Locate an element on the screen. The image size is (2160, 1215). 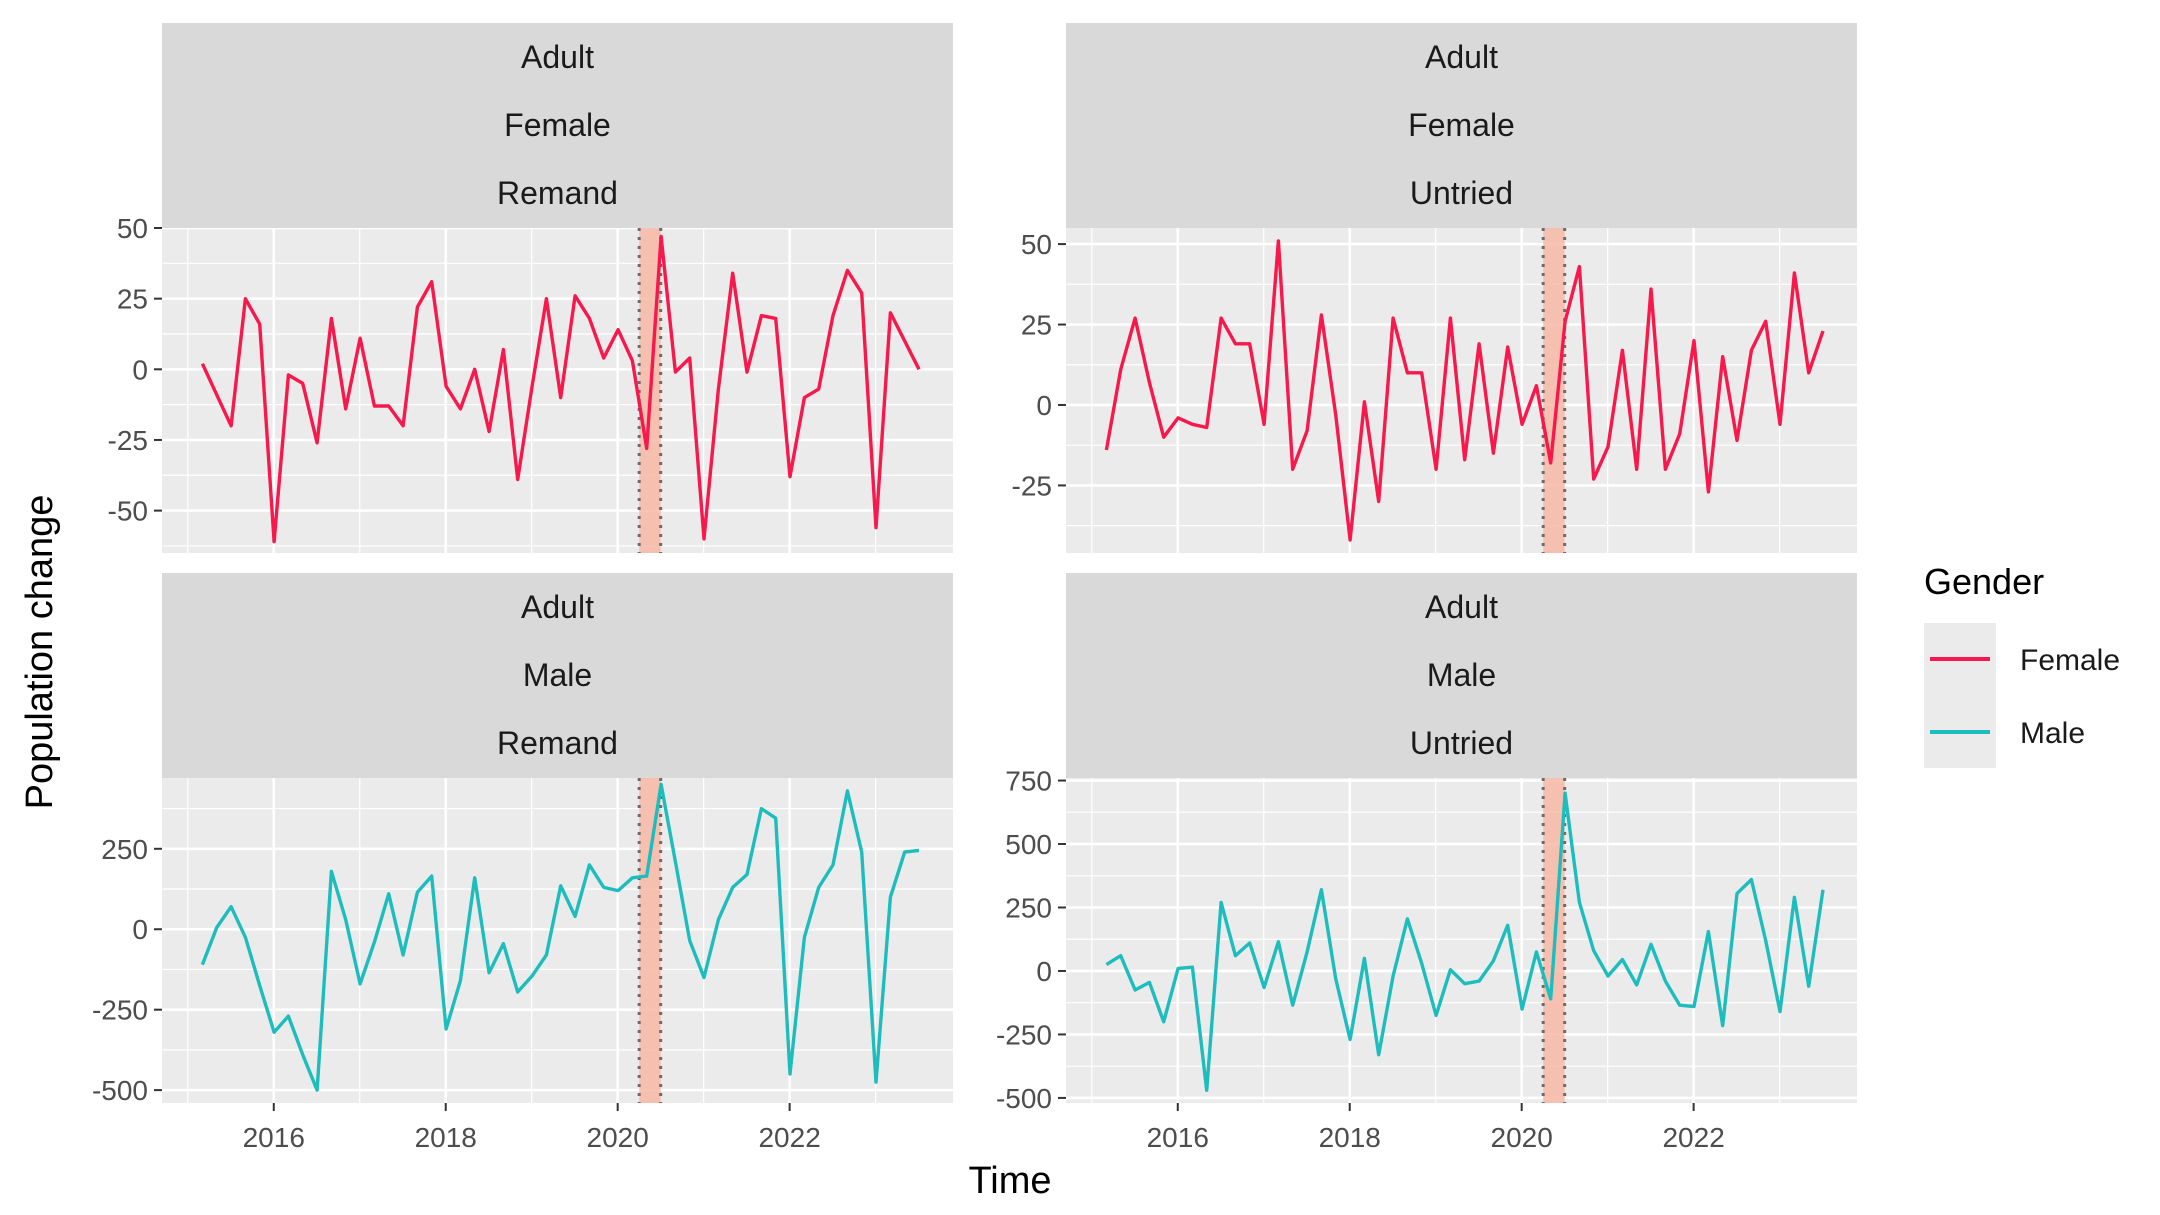
x-axis-title: Time is located at coordinates (1009, 1181).